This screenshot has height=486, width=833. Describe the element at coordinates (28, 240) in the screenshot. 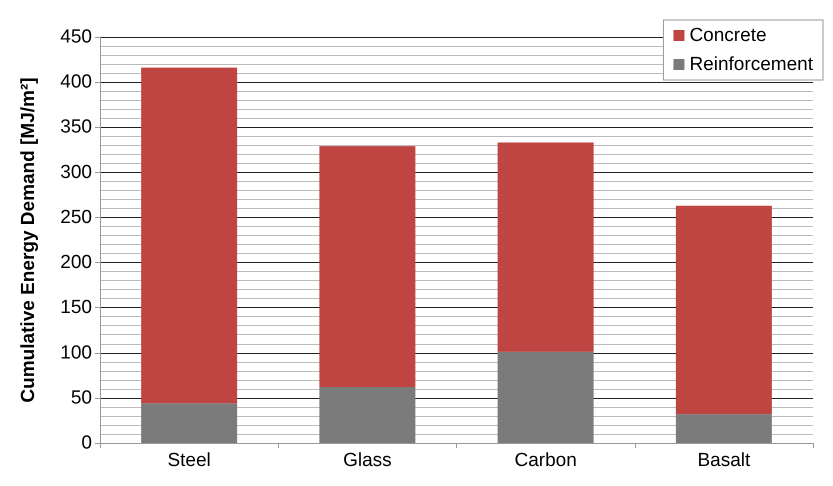

I see `y-axis-title: Cumulative Energy Demand [MJ/m²]` at that location.